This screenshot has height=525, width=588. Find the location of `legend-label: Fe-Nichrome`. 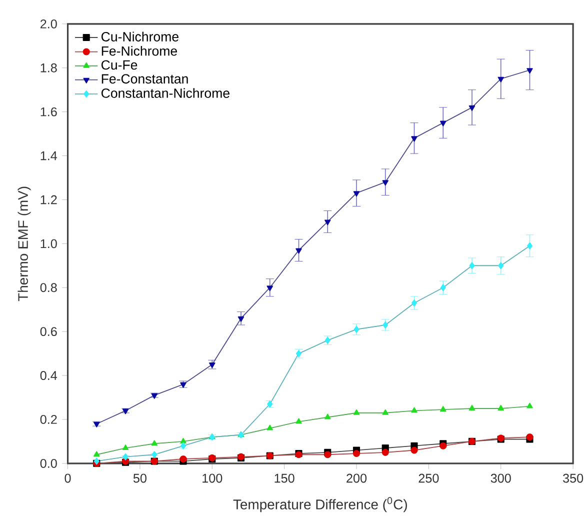

legend-label: Fe-Nichrome is located at coordinates (140, 51).